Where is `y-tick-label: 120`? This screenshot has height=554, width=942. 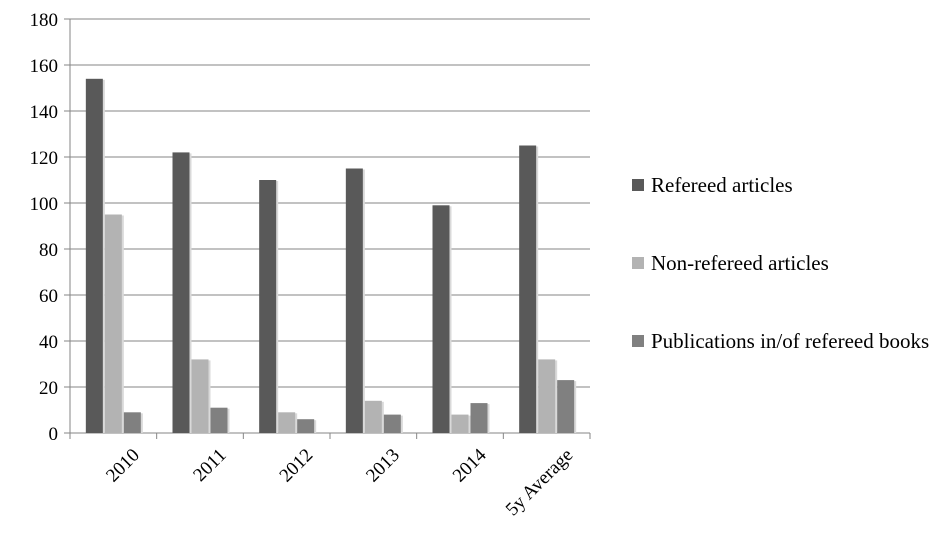 y-tick-label: 120 is located at coordinates (44, 158).